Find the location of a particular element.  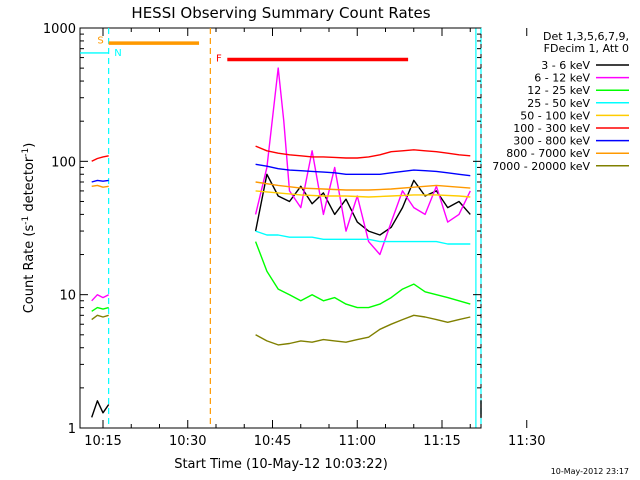

legend-label-4: 50 - 100 keV is located at coordinates (555, 115).